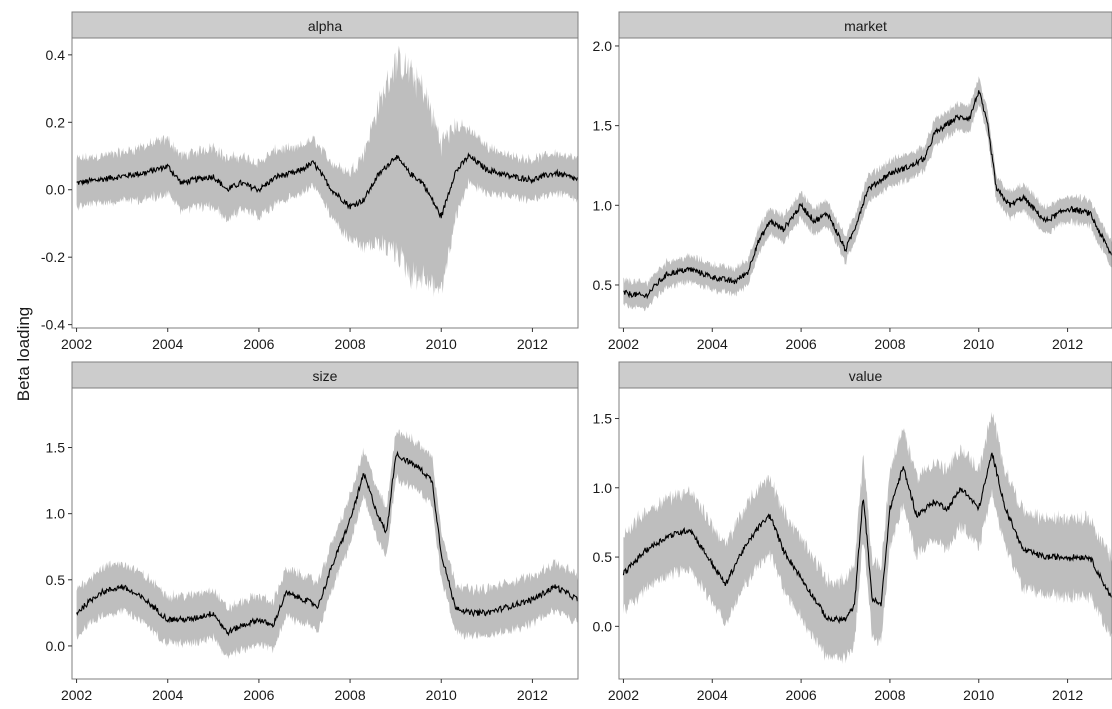 This screenshot has width=1112, height=709. I want to click on y-tick-label-value: 0.5, so click(603, 557).